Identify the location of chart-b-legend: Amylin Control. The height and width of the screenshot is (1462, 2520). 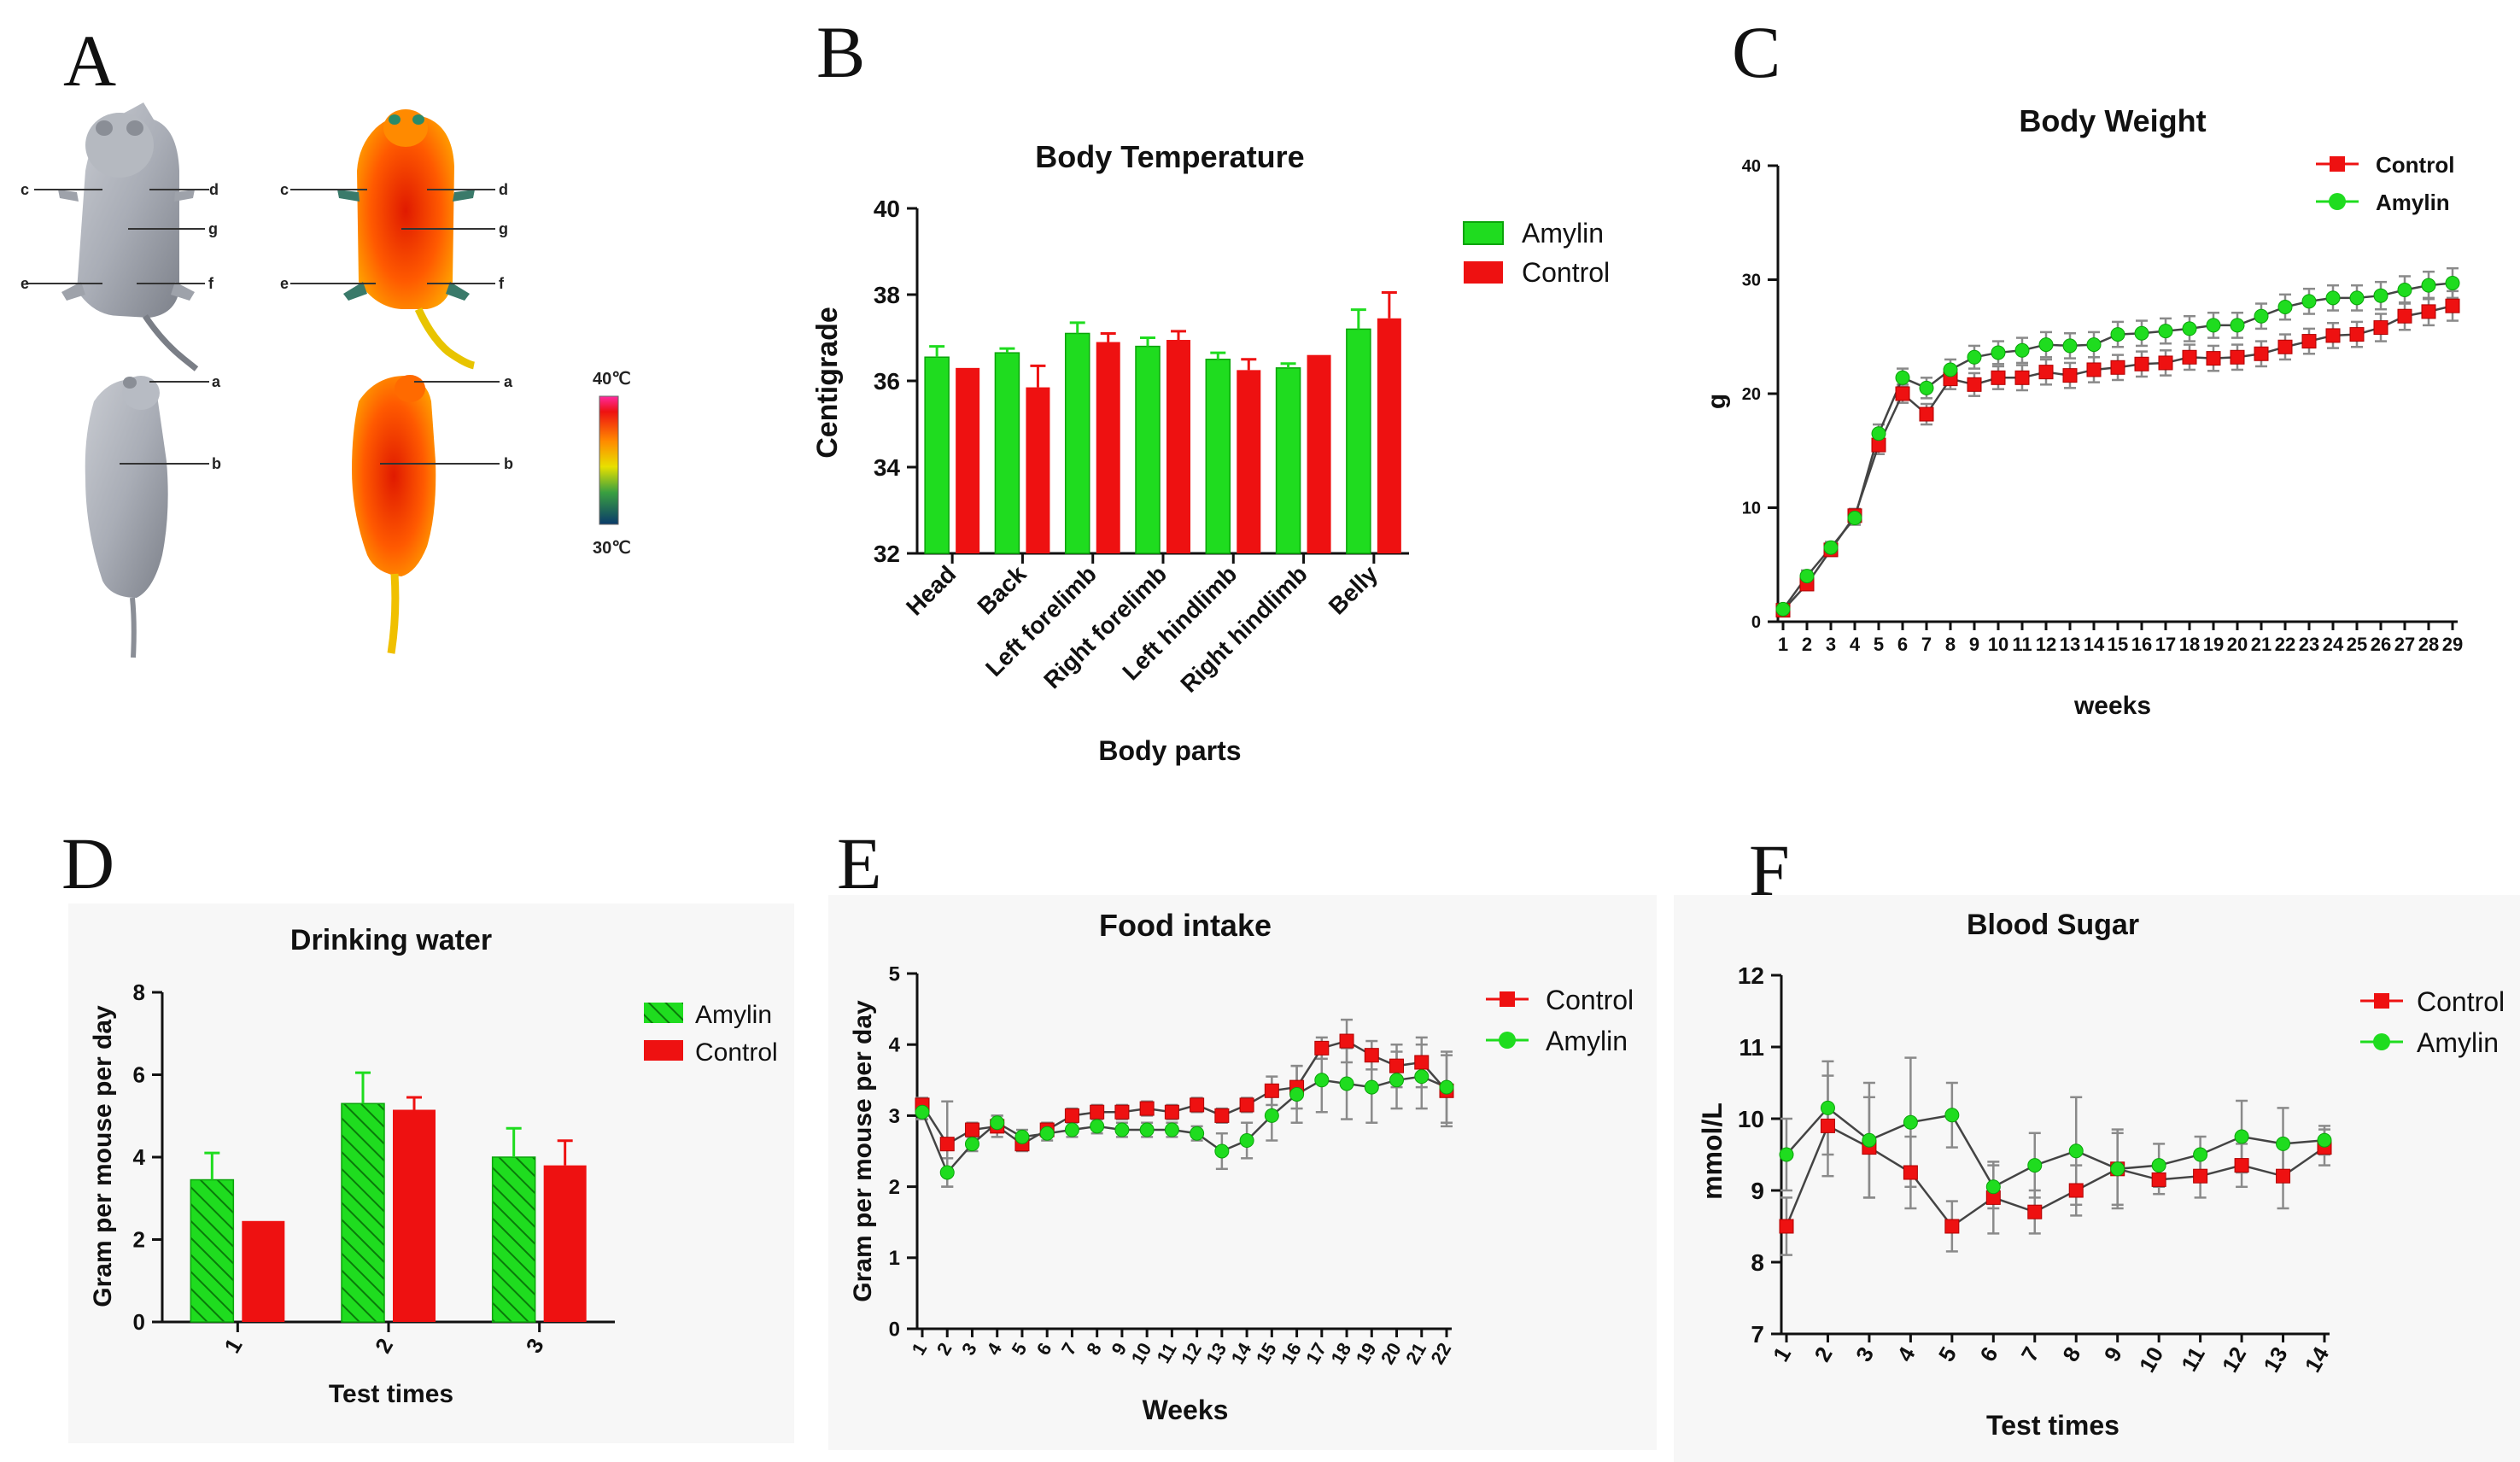
(1537, 253).